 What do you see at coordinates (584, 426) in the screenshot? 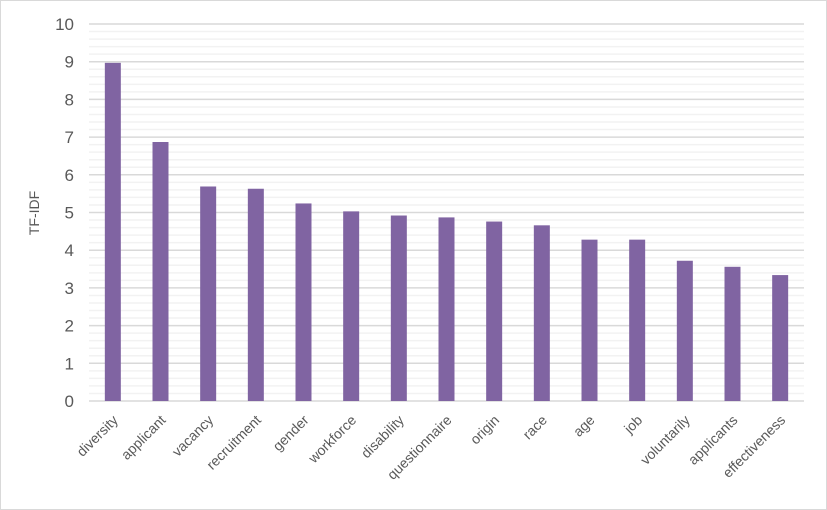
I see `x-tick-label: age` at bounding box center [584, 426].